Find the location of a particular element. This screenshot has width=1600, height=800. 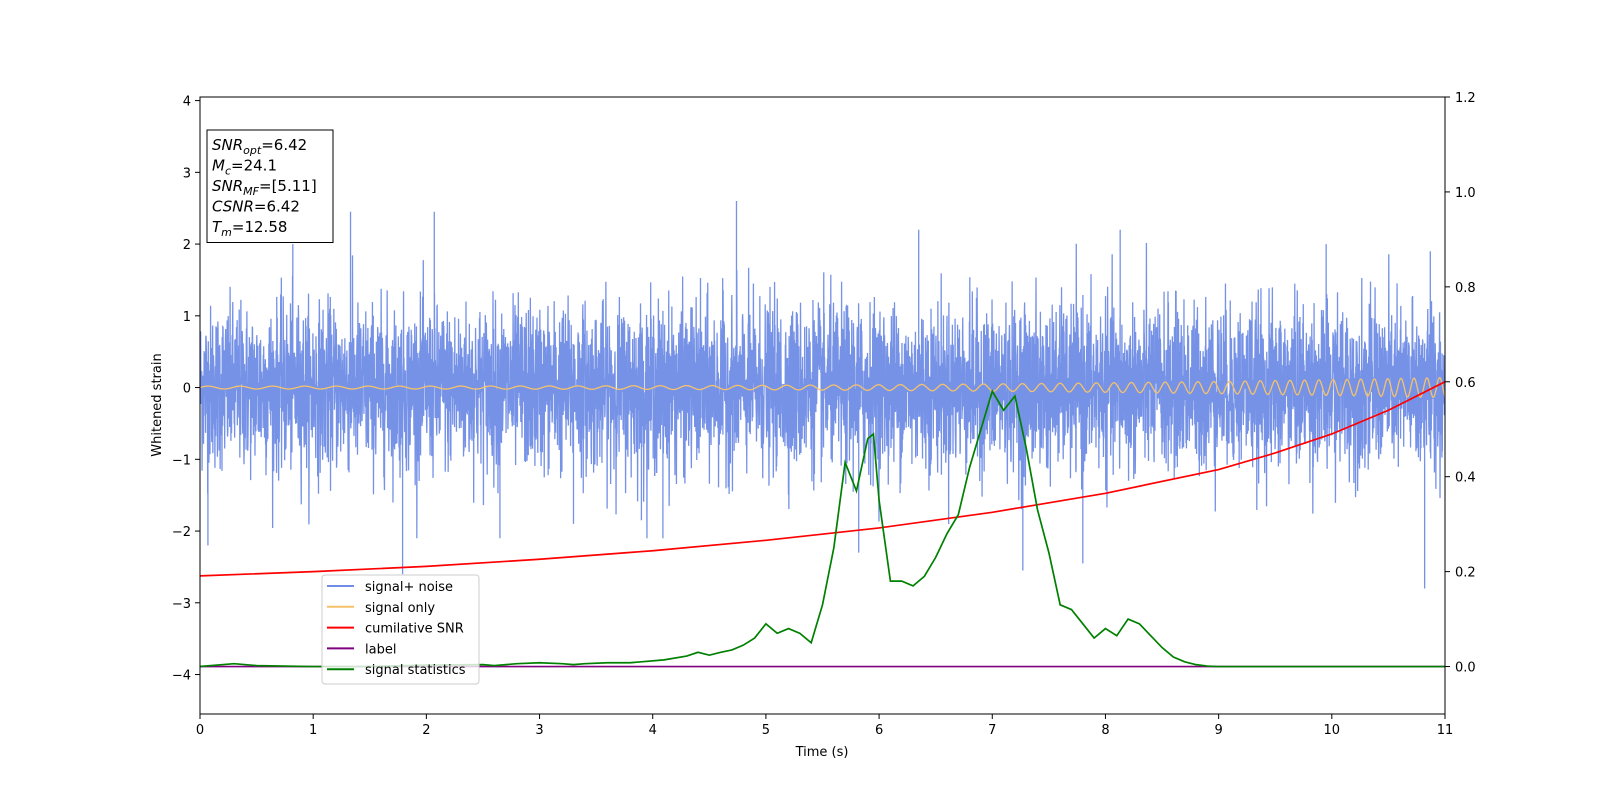

y-tick-label: −1 is located at coordinates (181, 460).